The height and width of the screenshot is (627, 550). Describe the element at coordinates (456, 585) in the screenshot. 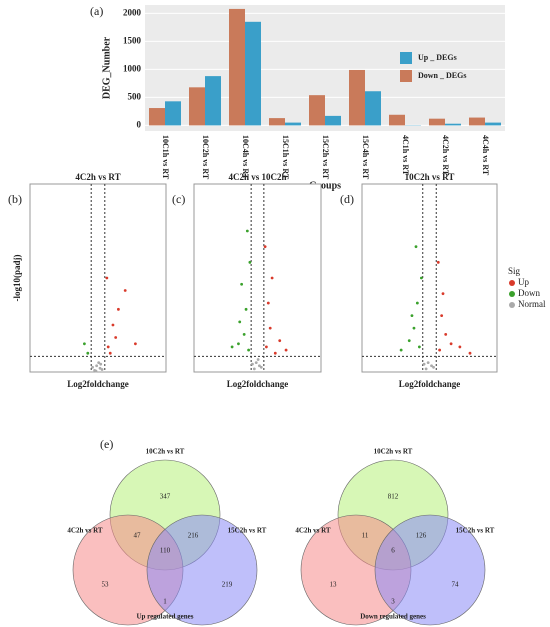

I see `region-count: 74` at that location.